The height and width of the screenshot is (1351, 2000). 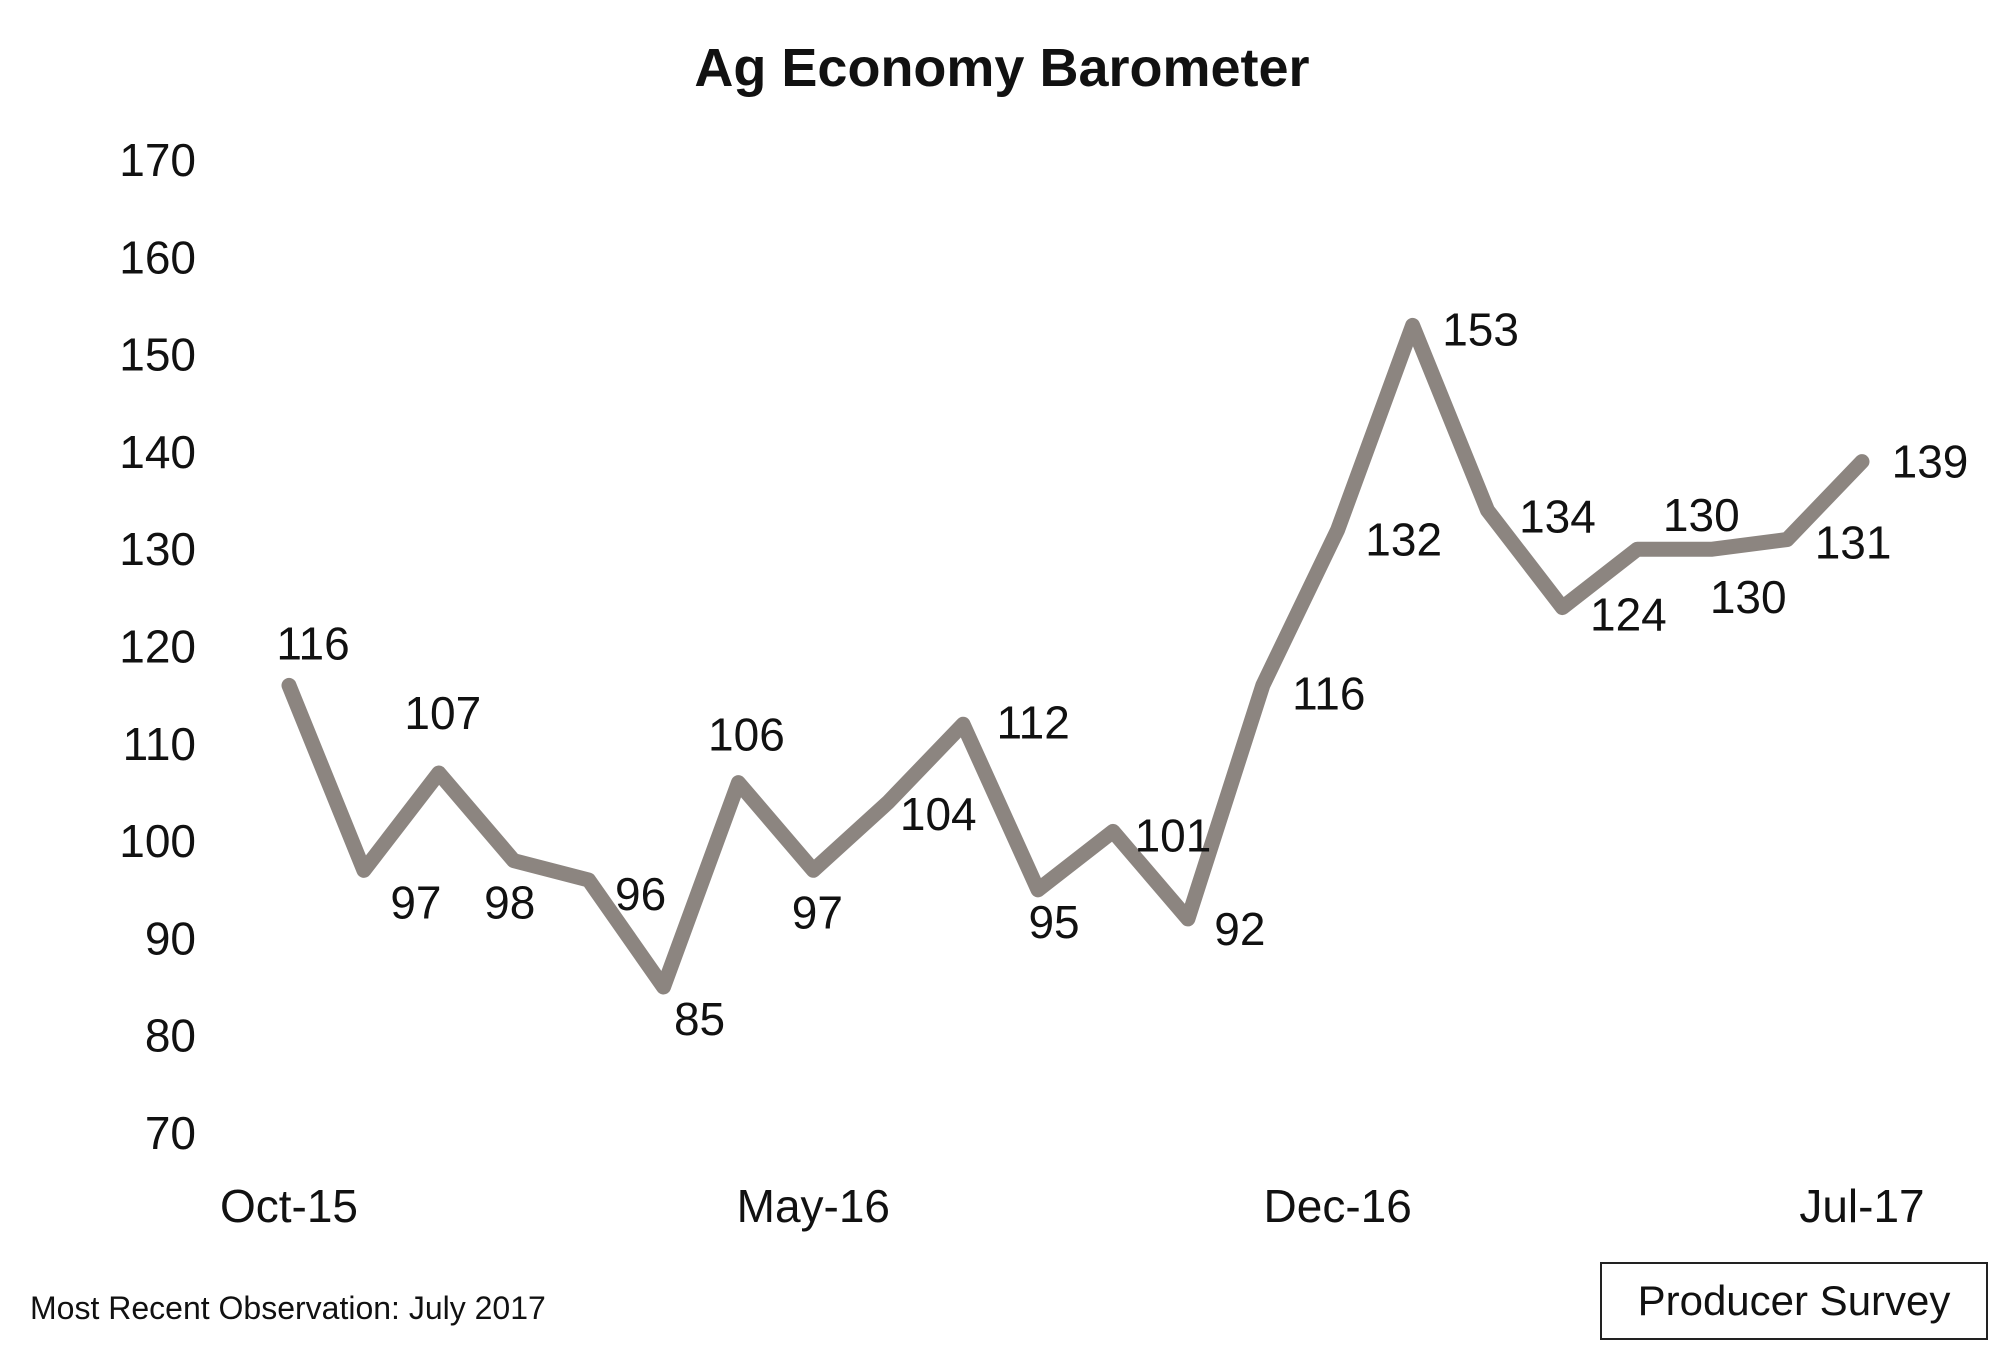 I want to click on y-tick-label: 110, so click(x=159, y=744).